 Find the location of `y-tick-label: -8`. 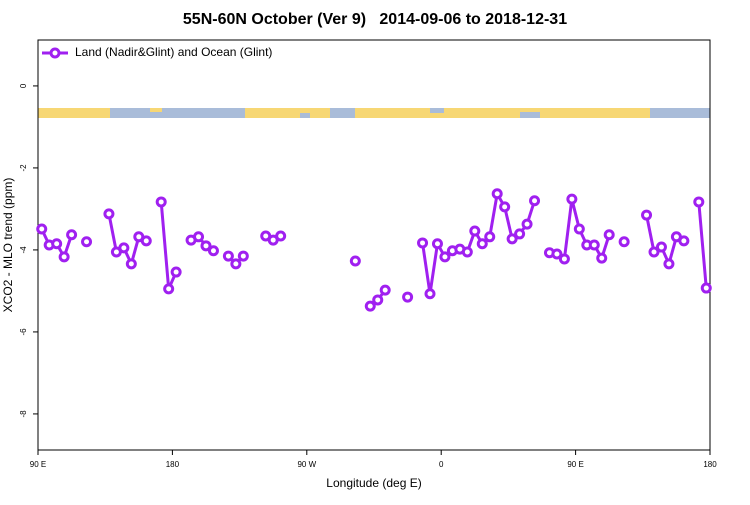

y-tick-label: -8 is located at coordinates (23, 414).